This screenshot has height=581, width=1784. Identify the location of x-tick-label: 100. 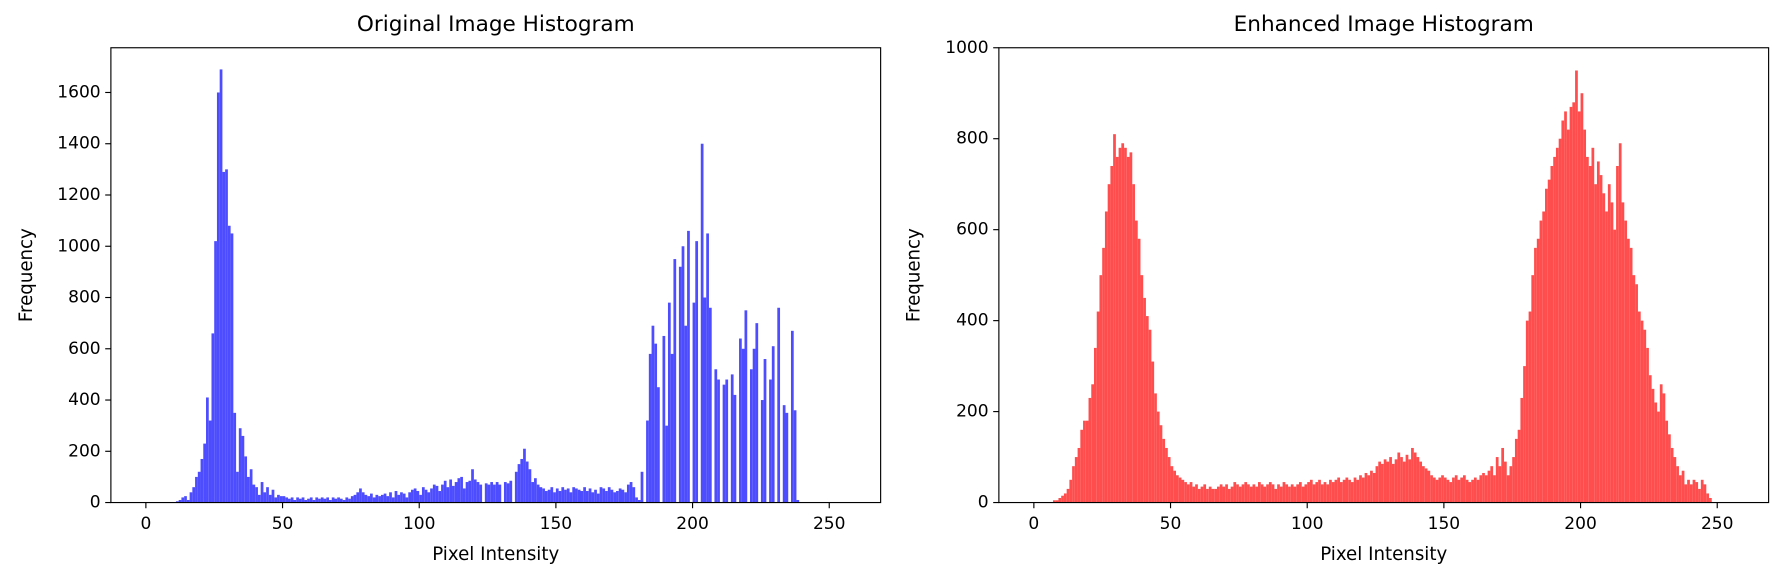
(1307, 524).